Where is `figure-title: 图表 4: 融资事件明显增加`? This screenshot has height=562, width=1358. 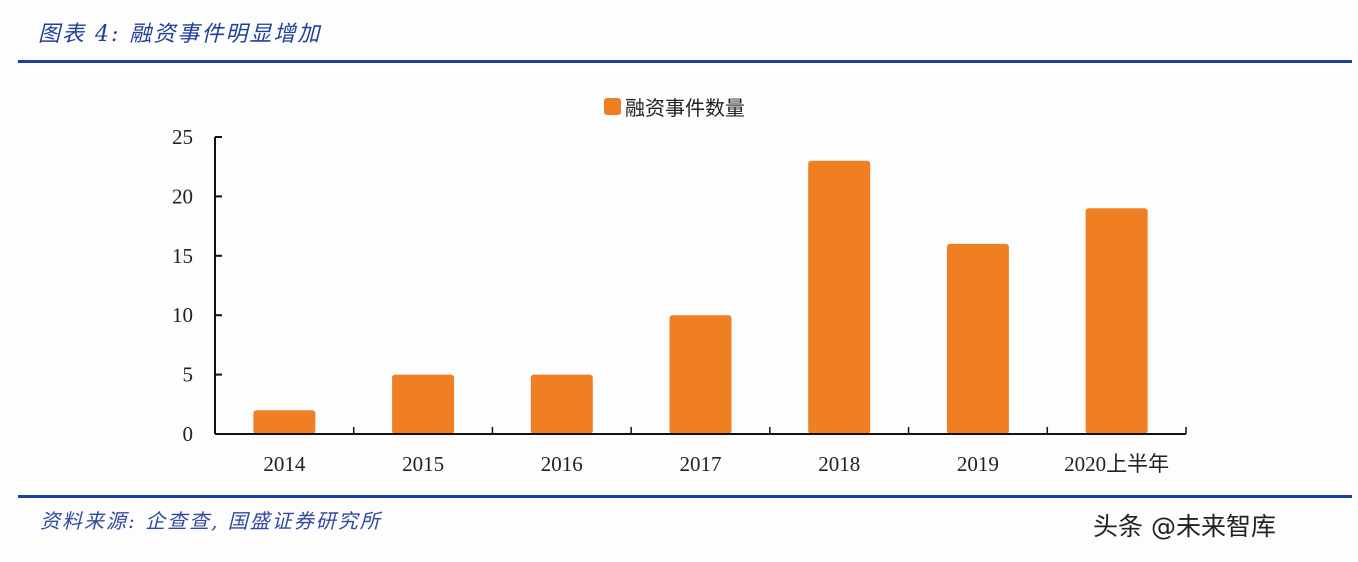 figure-title: 图表 4: 融资事件明显增加 is located at coordinates (180, 34).